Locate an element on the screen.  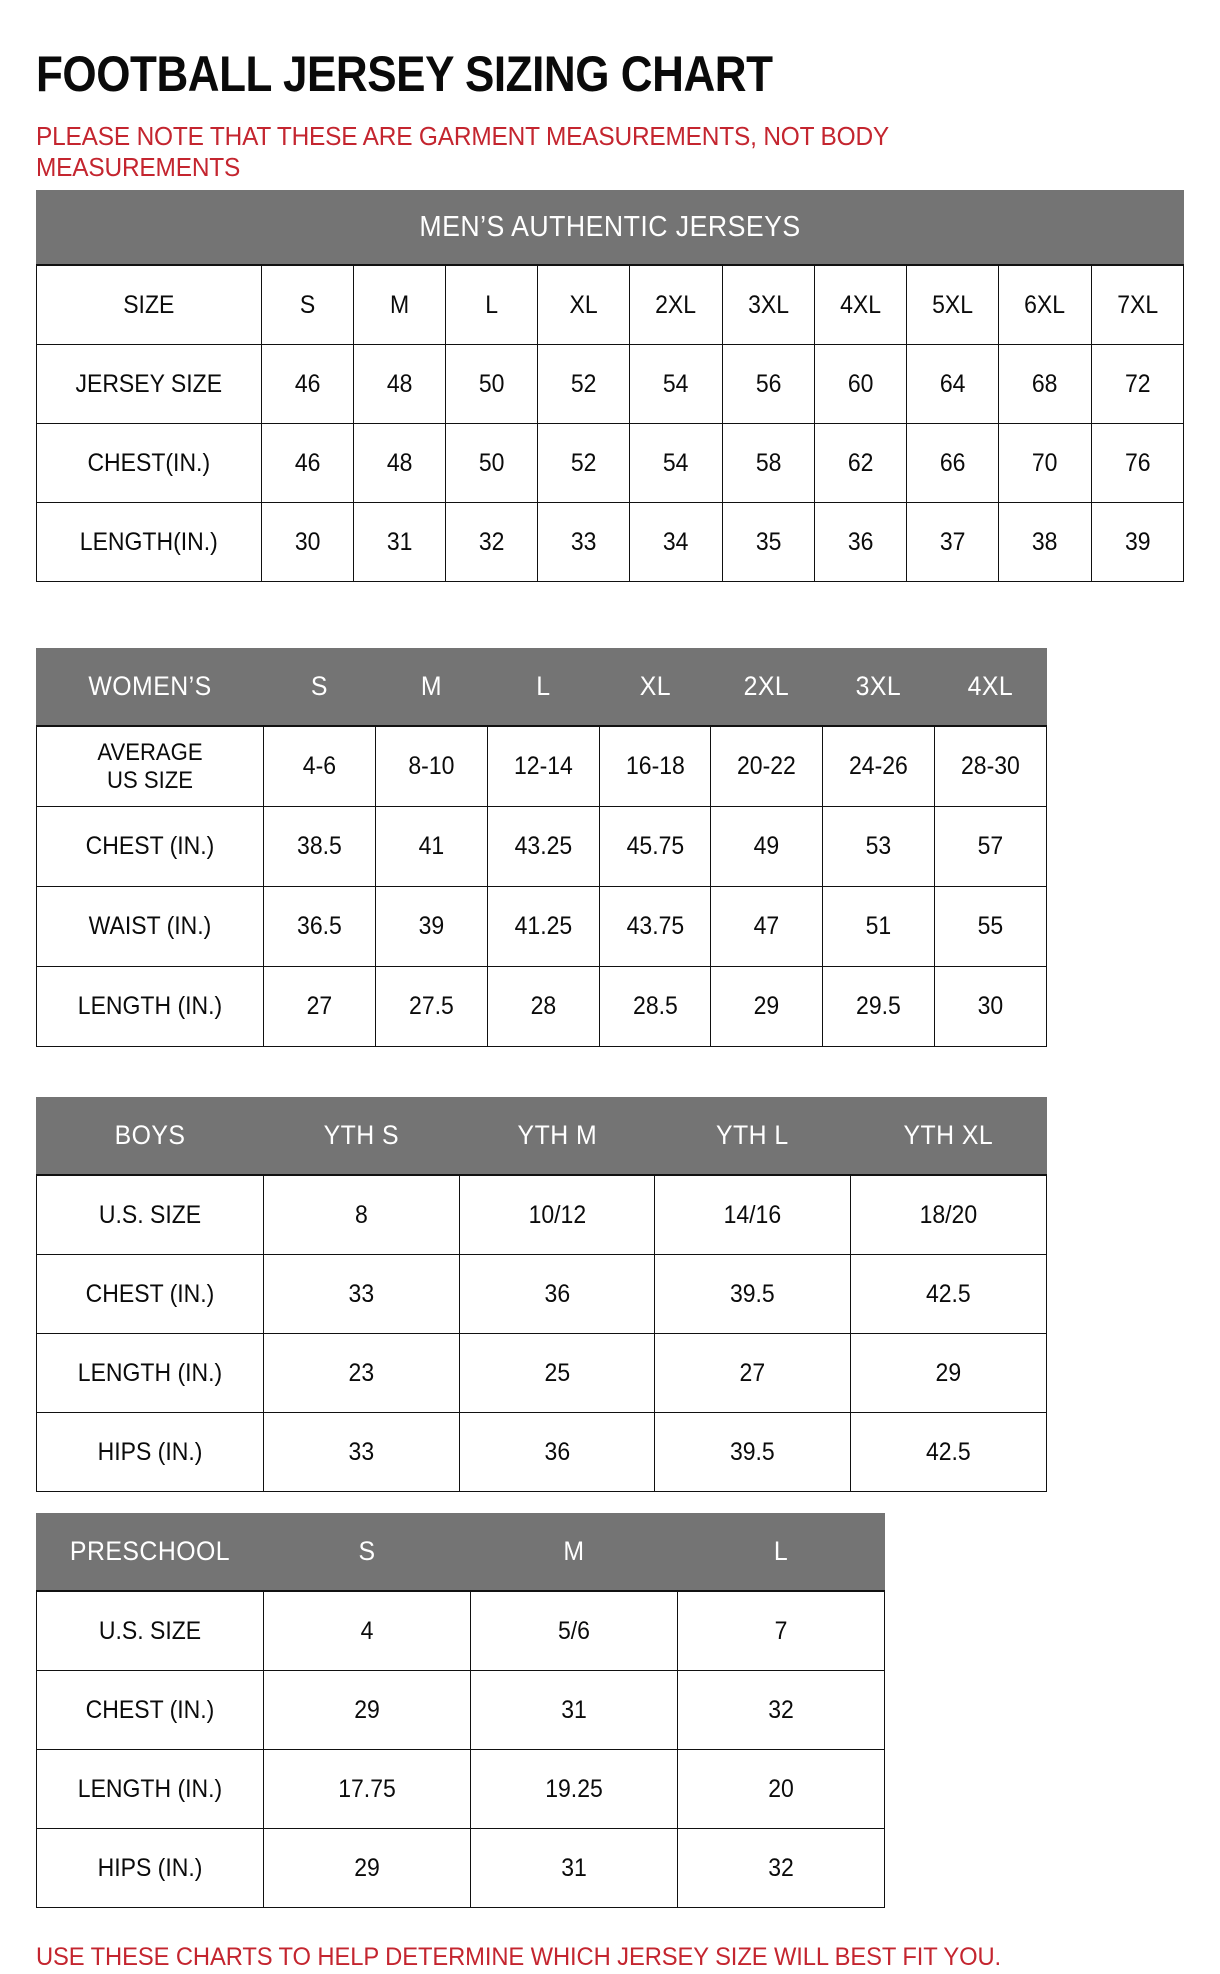
womens-col-header: M is located at coordinates (431, 687).